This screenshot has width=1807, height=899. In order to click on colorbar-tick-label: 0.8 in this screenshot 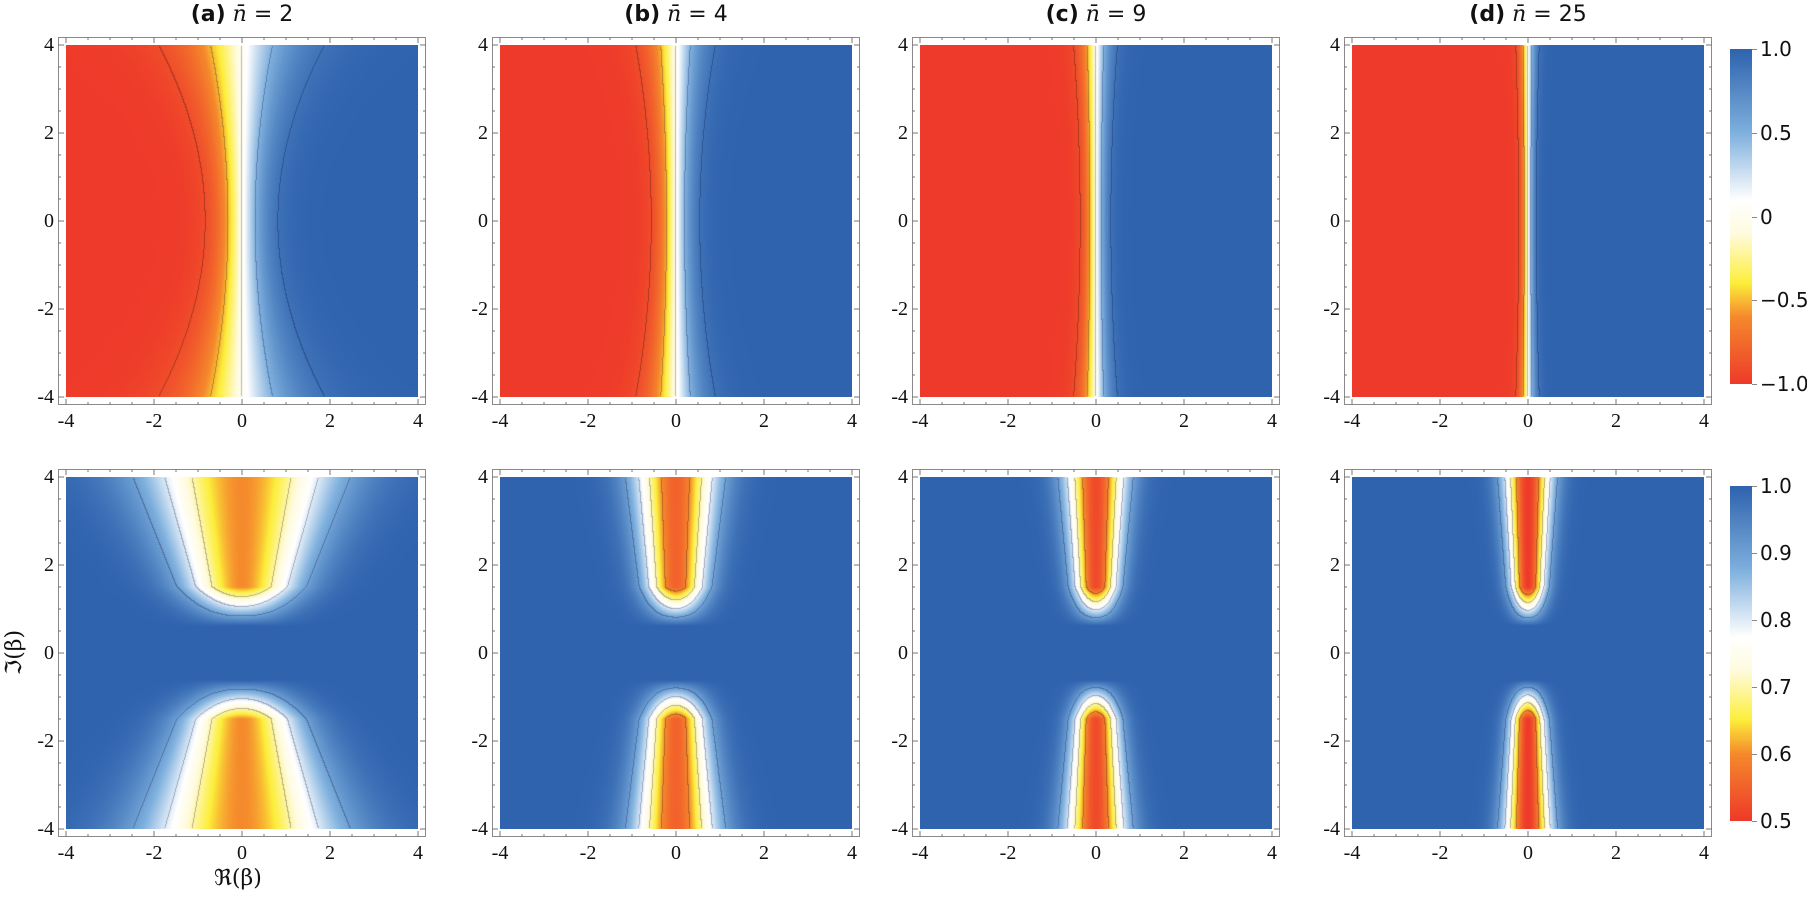, I will do `click(1776, 620)`.